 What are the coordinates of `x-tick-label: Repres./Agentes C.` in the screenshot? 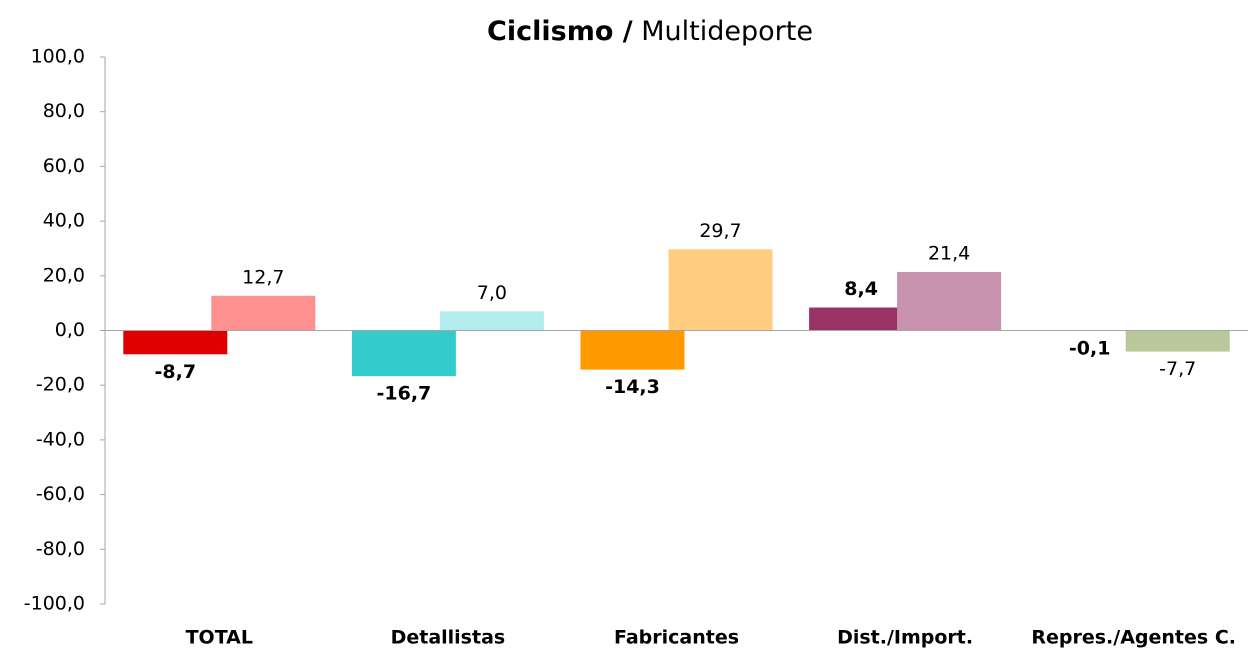 It's located at (1133, 638).